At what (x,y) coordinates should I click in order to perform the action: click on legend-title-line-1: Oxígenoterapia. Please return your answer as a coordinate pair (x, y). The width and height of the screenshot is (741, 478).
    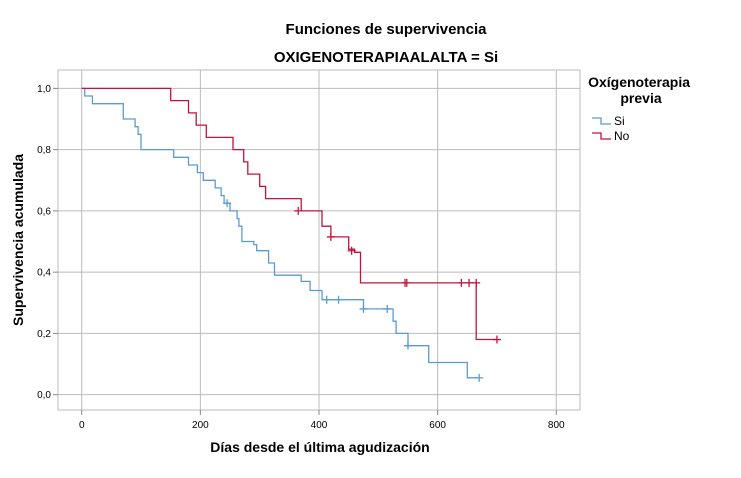
    Looking at the image, I should click on (639, 82).